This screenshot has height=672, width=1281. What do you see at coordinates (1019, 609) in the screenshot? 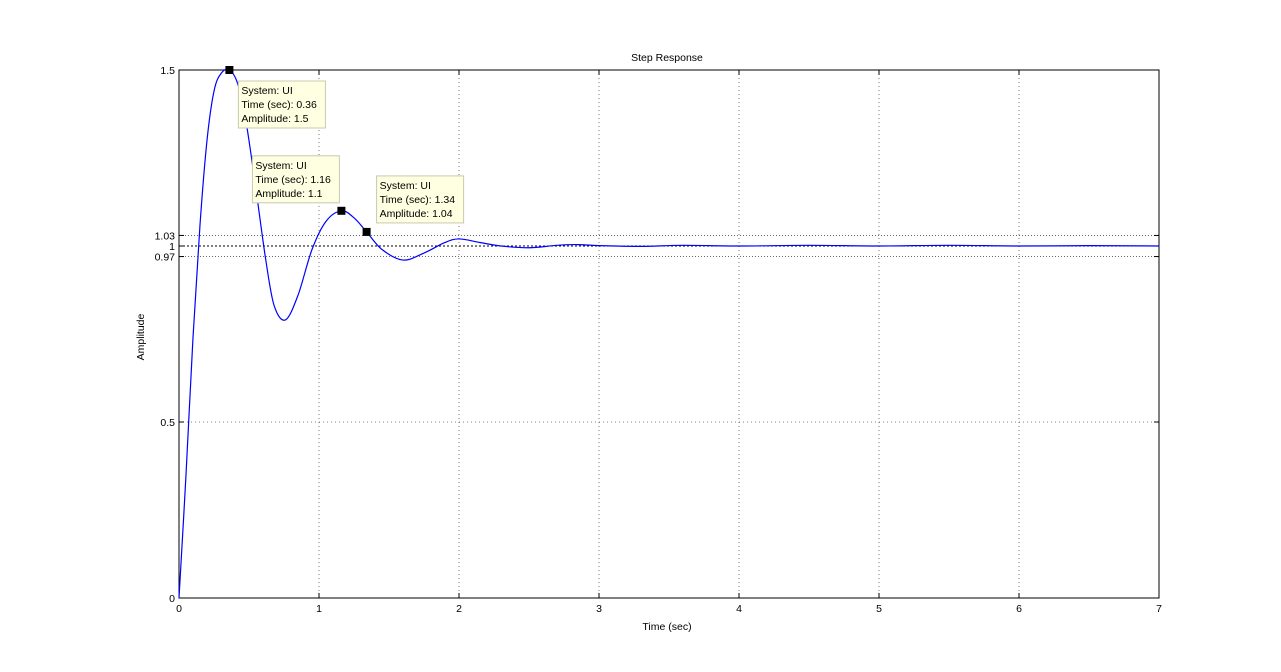
I see `x-tick-label: 6` at bounding box center [1019, 609].